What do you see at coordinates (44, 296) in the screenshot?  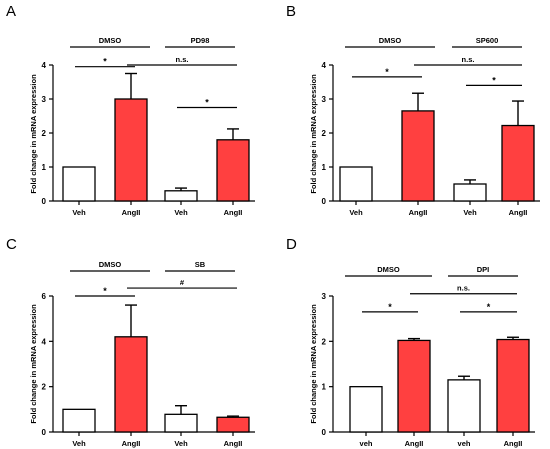 I see `y-tick-label: 6` at bounding box center [44, 296].